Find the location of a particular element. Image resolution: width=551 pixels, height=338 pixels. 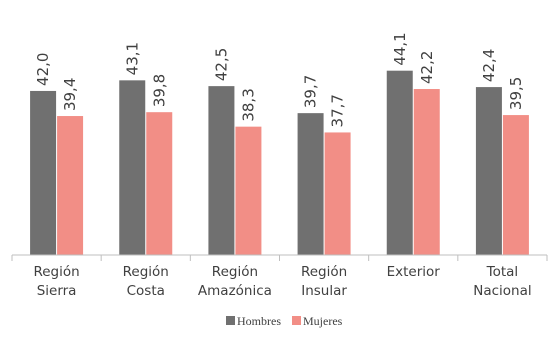

category-label: Exterior is located at coordinates (414, 272).